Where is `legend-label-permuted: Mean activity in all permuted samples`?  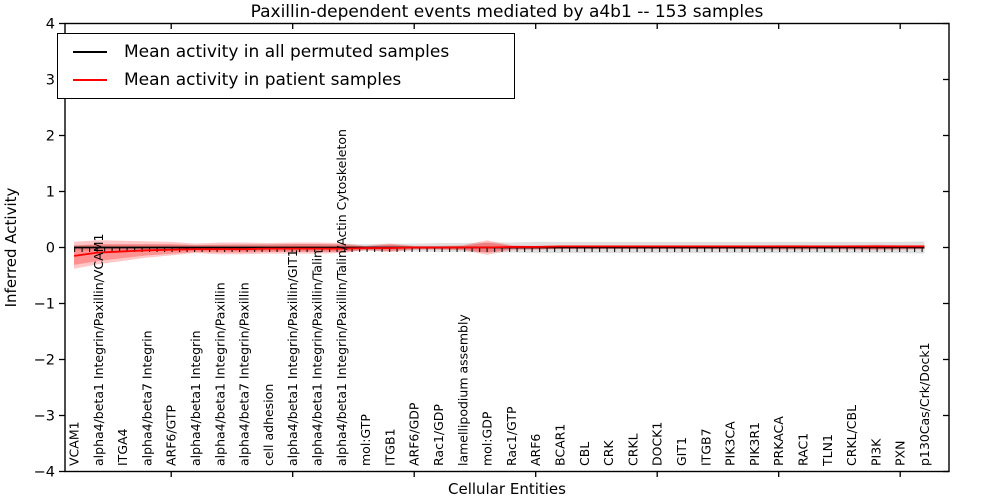 legend-label-permuted: Mean activity in all permuted samples is located at coordinates (287, 52).